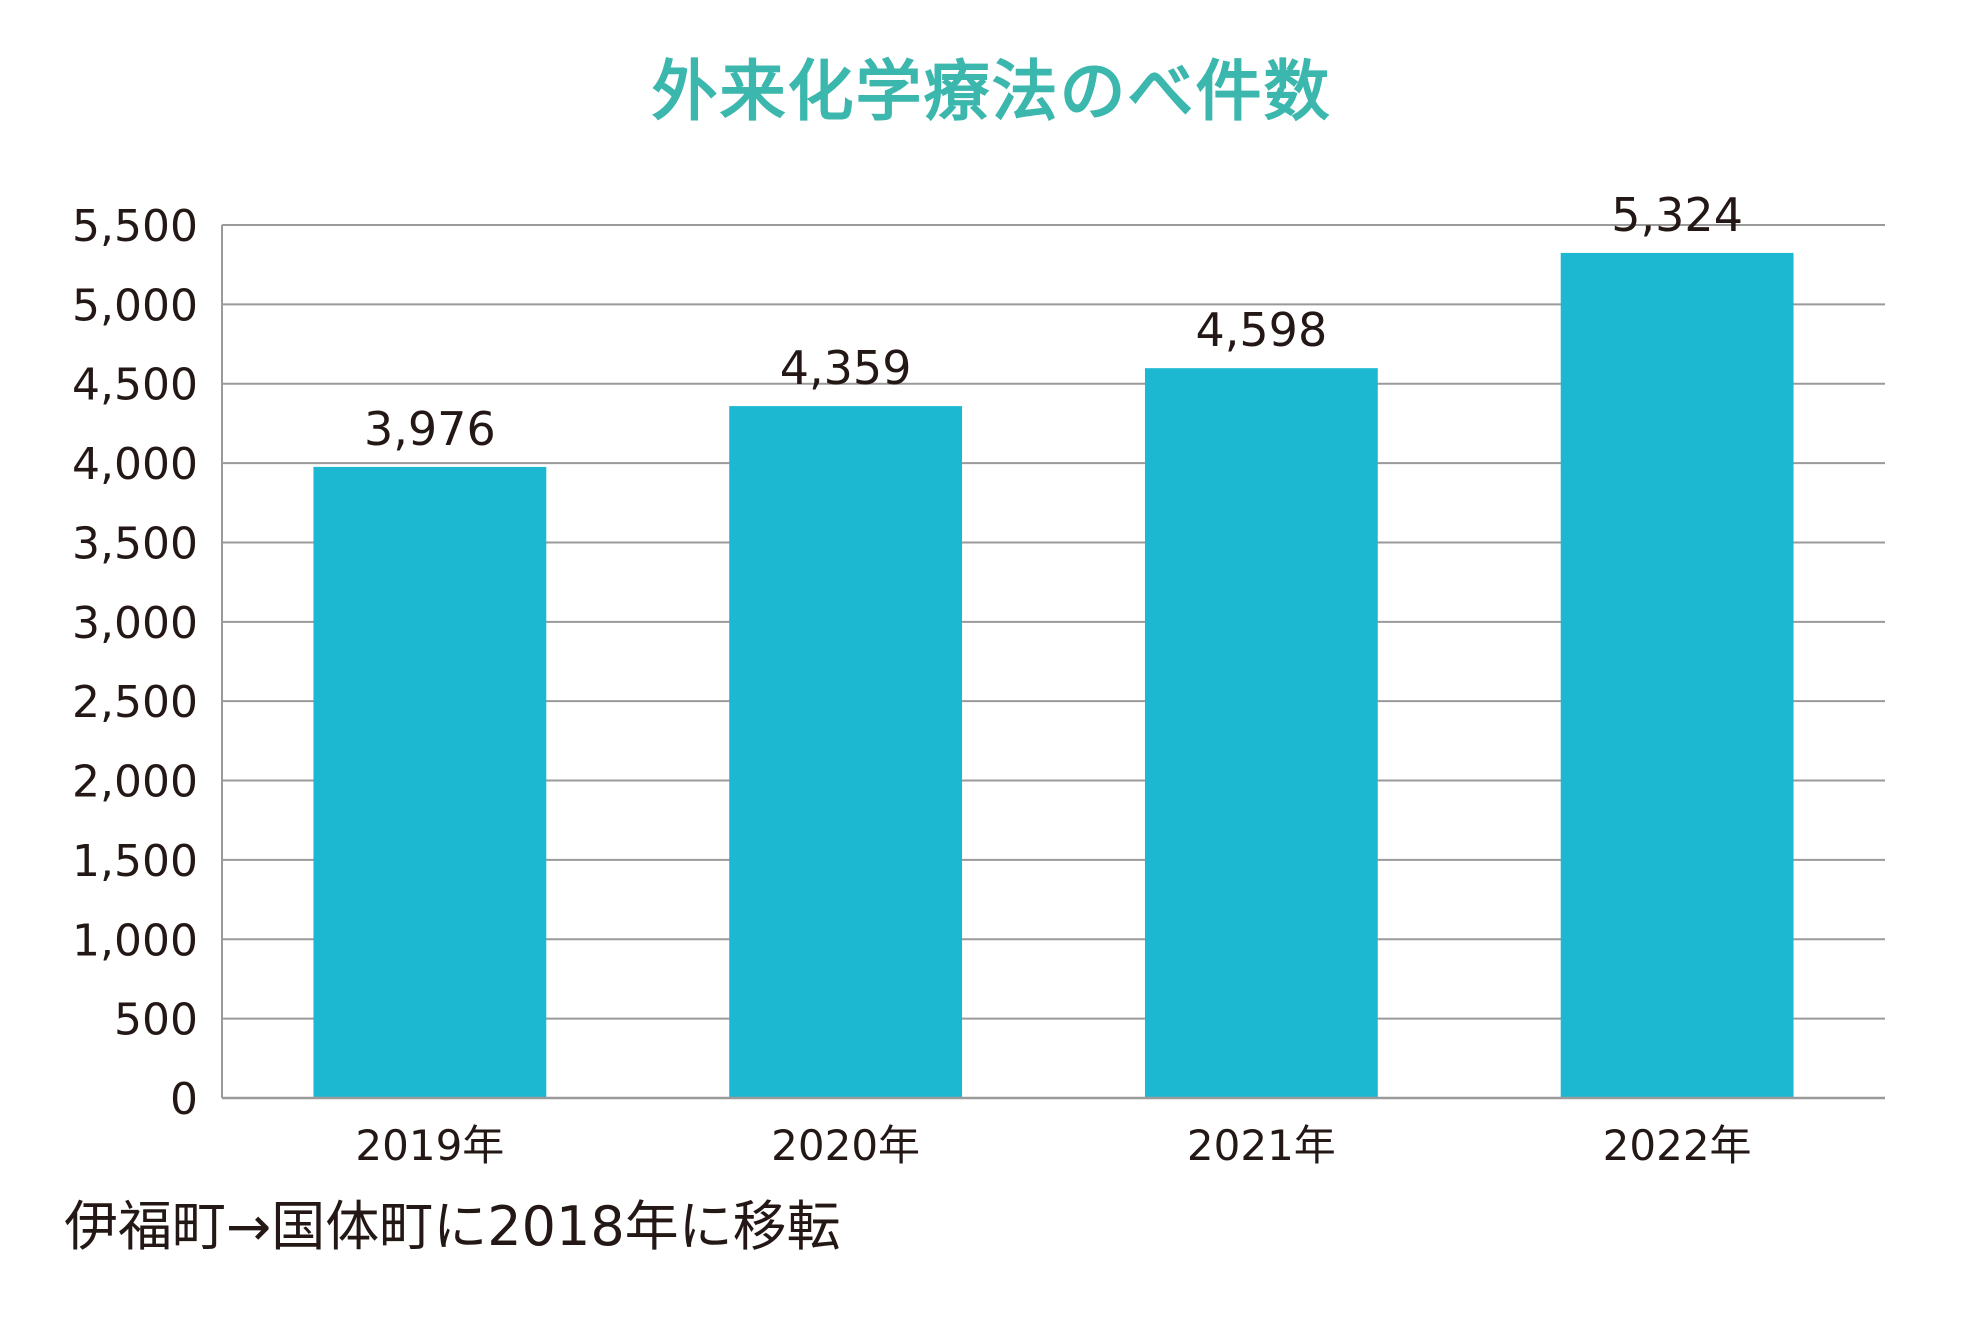 The width and height of the screenshot is (1983, 1321). Describe the element at coordinates (1053, 322) in the screenshot. I see `value-labels: 3,976 4,359 4,598 5,324` at that location.